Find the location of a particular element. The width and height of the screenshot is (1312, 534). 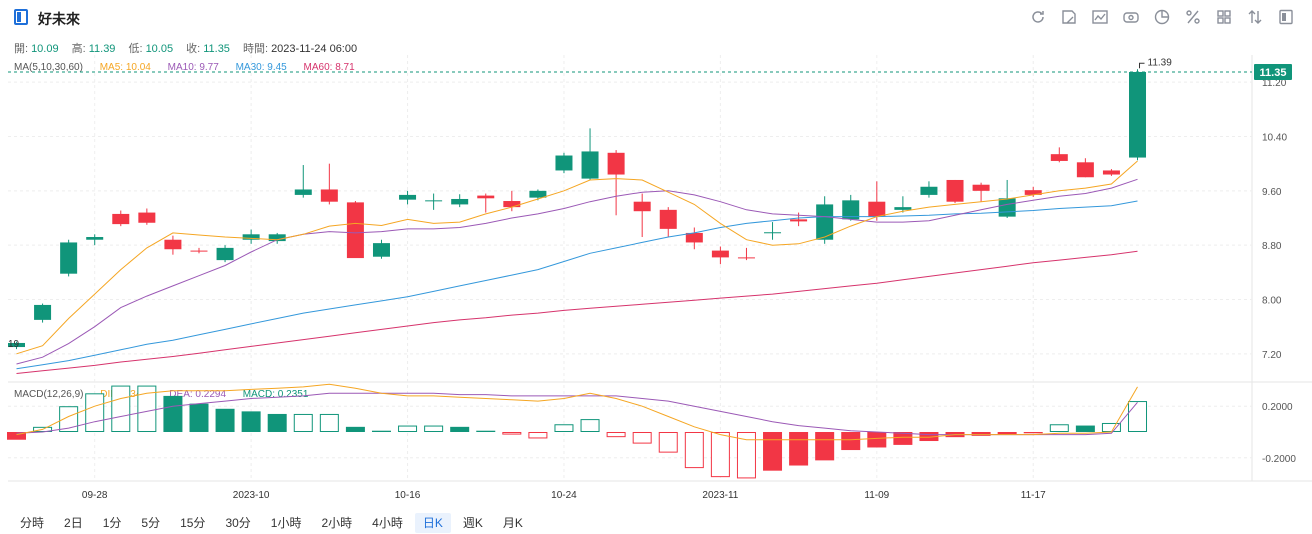

last-price-tag: 11.35 is located at coordinates (1273, 73).